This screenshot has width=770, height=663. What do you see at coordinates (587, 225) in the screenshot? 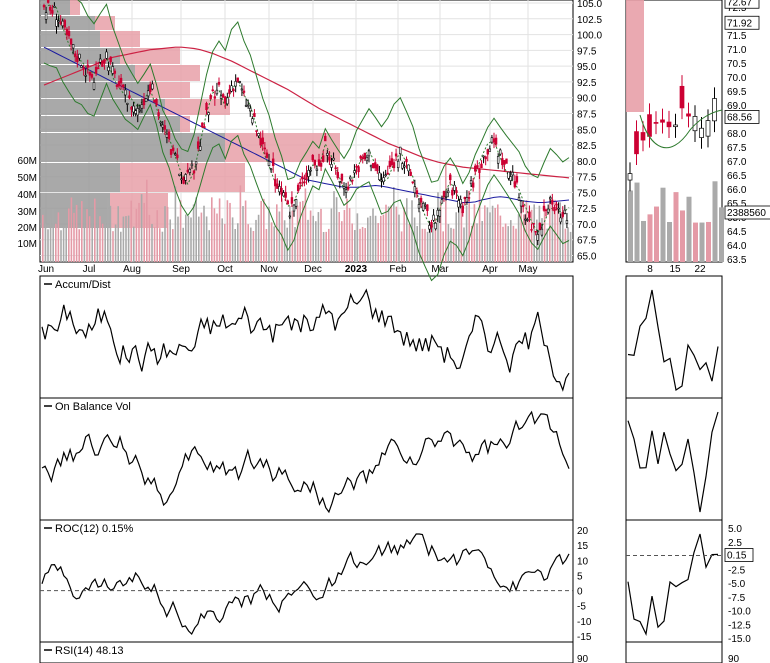
I see `price-tick-label: 70.0` at bounding box center [587, 225].